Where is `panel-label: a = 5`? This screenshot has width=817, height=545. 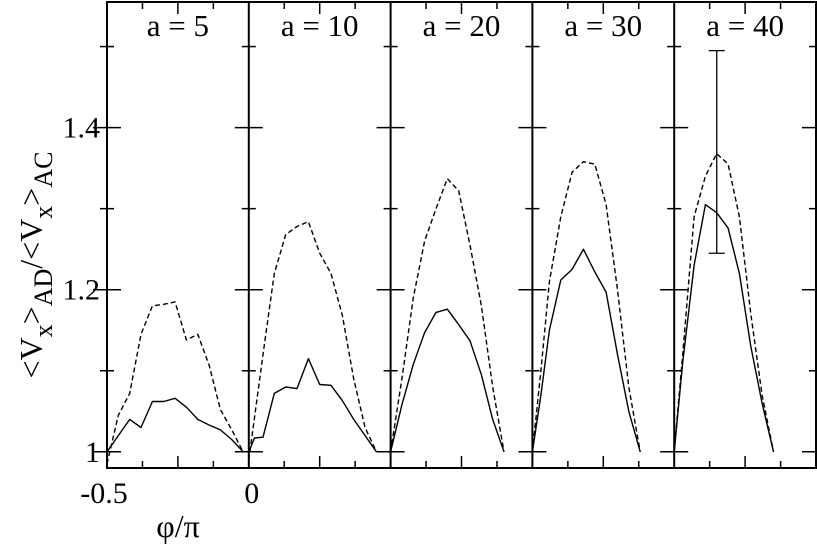
panel-label: a = 5 is located at coordinates (178, 25).